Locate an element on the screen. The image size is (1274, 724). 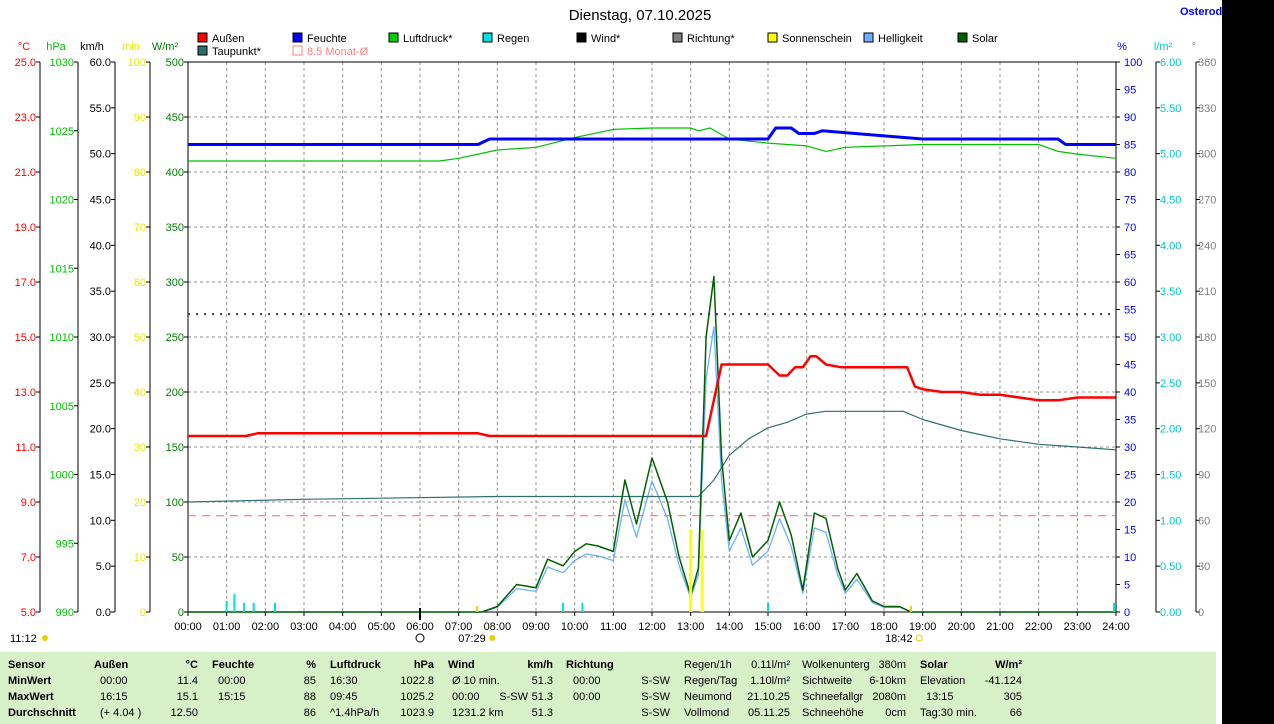
wind-axis-unit: km/h is located at coordinates (92, 47).